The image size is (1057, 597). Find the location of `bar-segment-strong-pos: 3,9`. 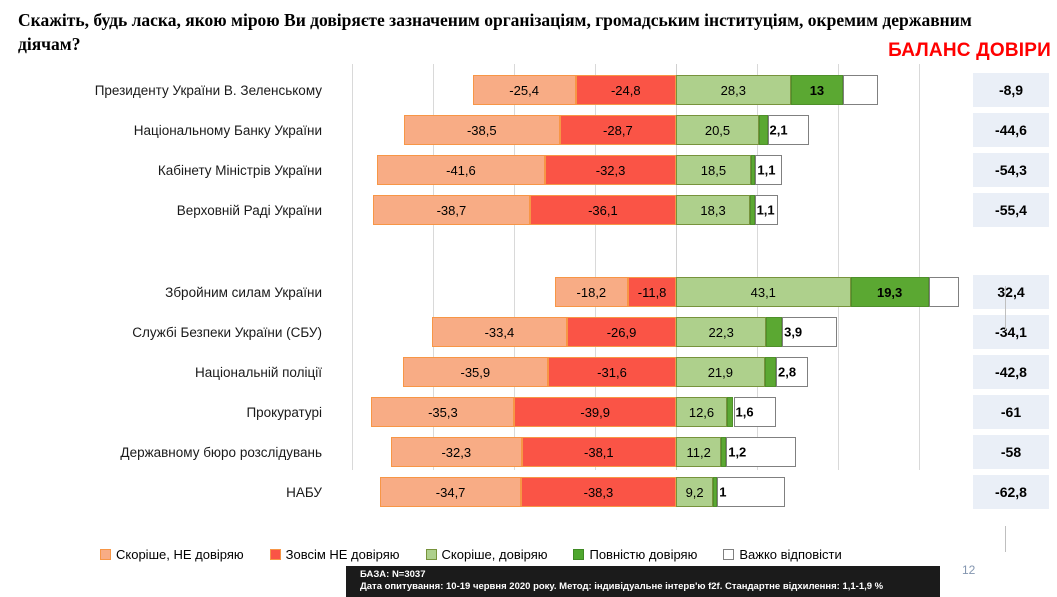

bar-segment-strong-pos: 3,9 is located at coordinates (784, 332).